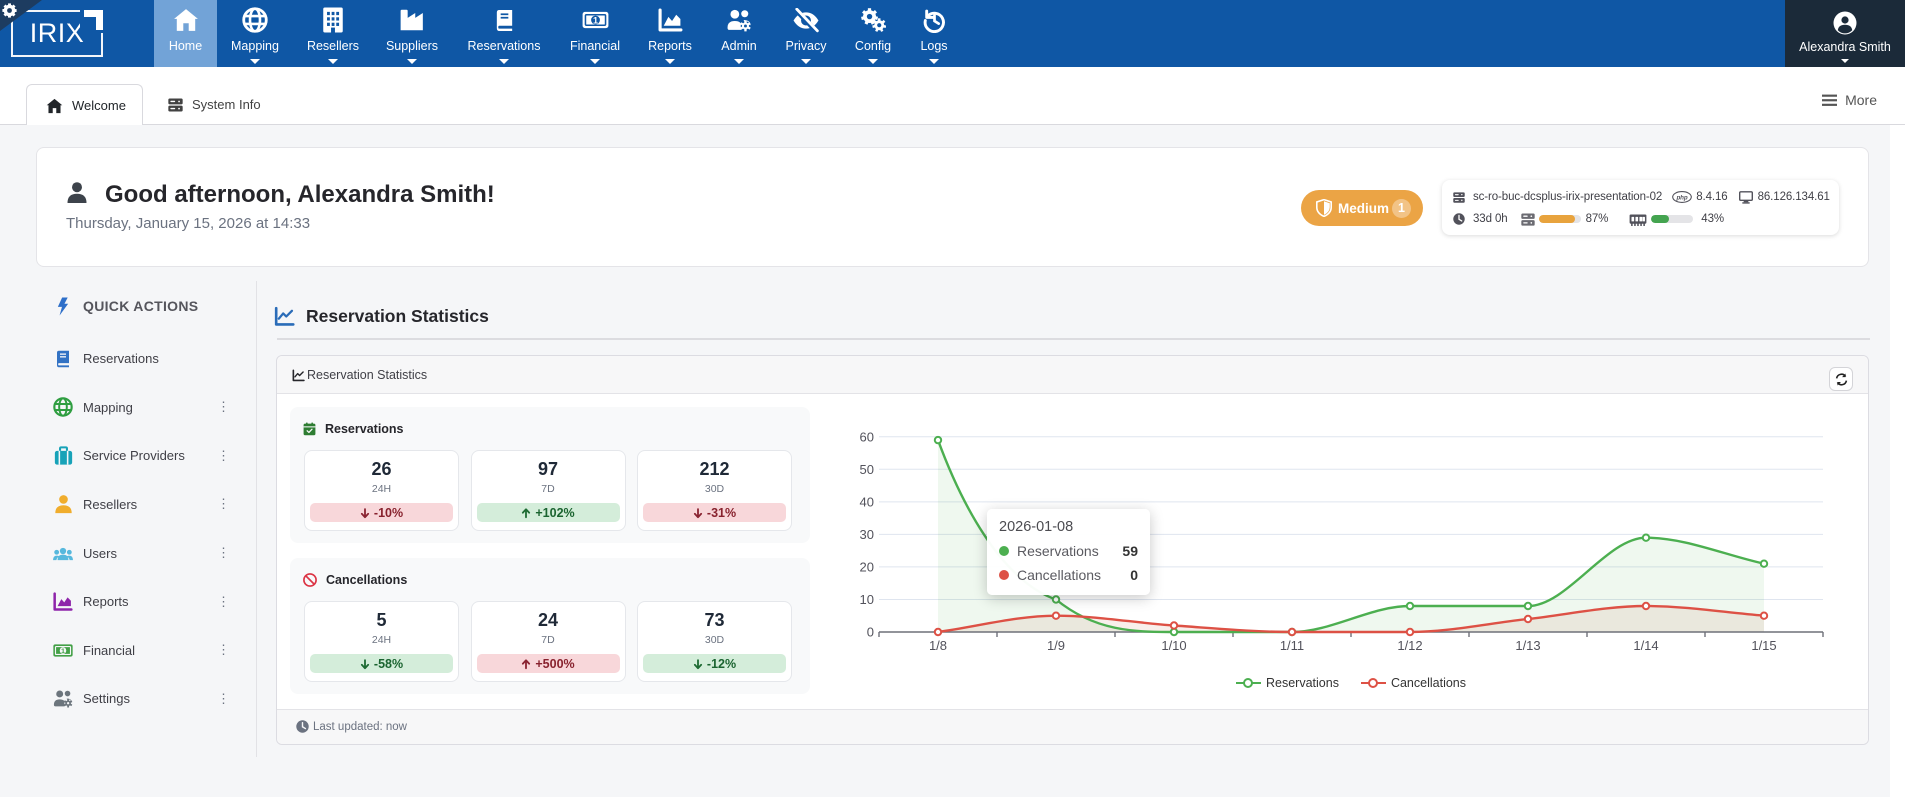  What do you see at coordinates (870, 632) in the screenshot?
I see `svg-text: 0` at bounding box center [870, 632].